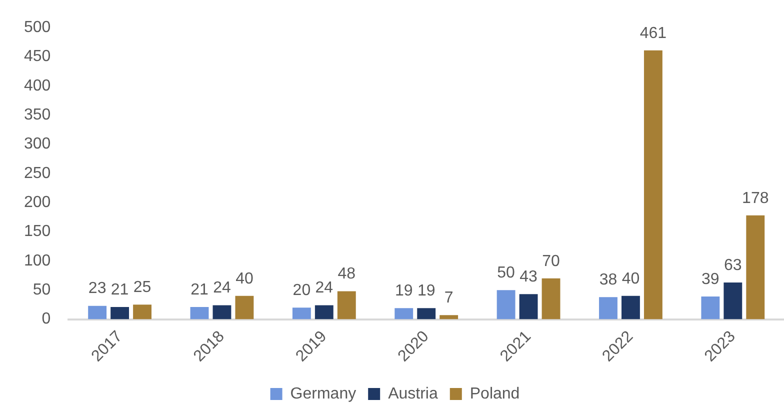 The image size is (784, 414). What do you see at coordinates (37, 115) in the screenshot?
I see `y-tick-label: 350` at bounding box center [37, 115].